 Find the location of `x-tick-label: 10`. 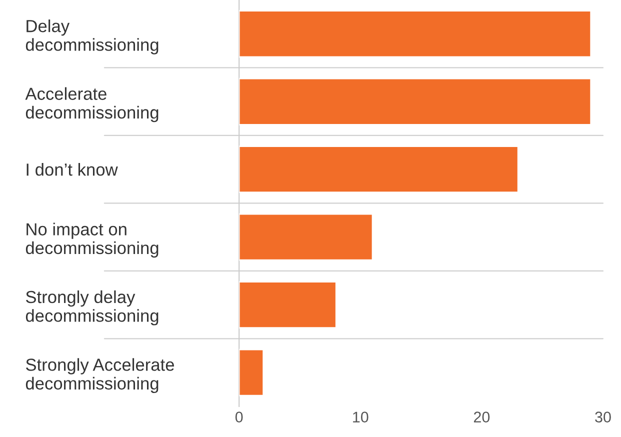

x-tick-label: 10 is located at coordinates (360, 417).